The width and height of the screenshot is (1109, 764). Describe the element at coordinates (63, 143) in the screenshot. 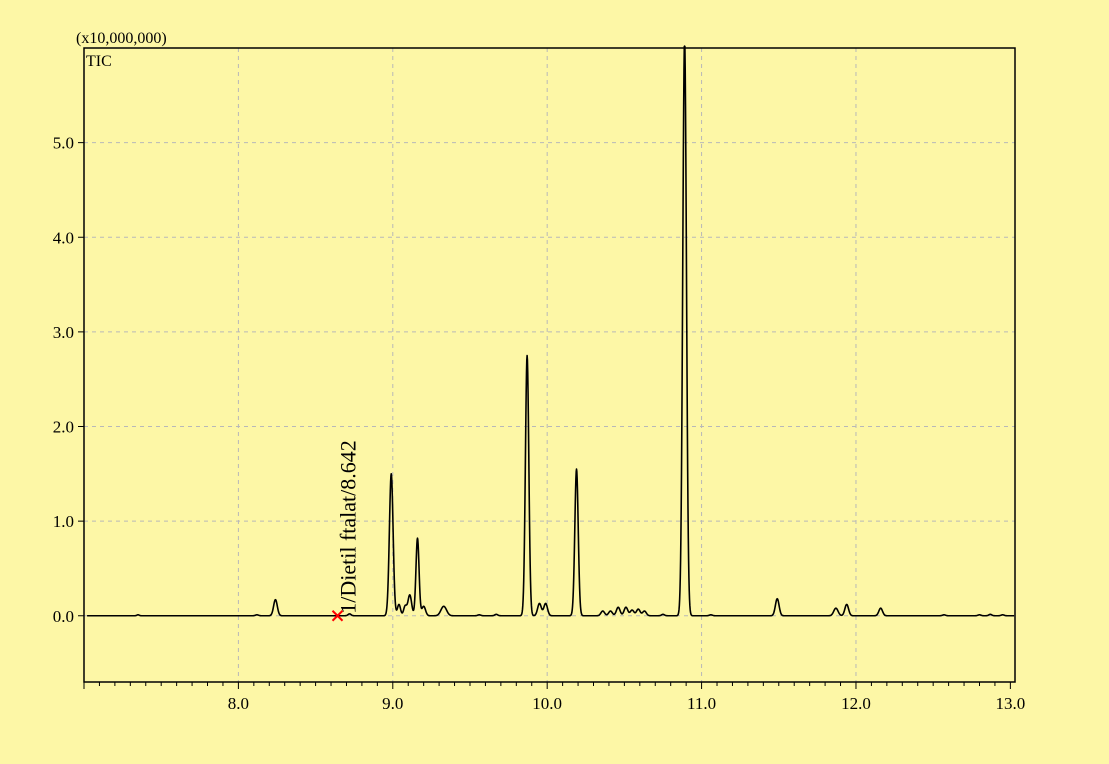

I see `y-tick-label: 5.0` at that location.